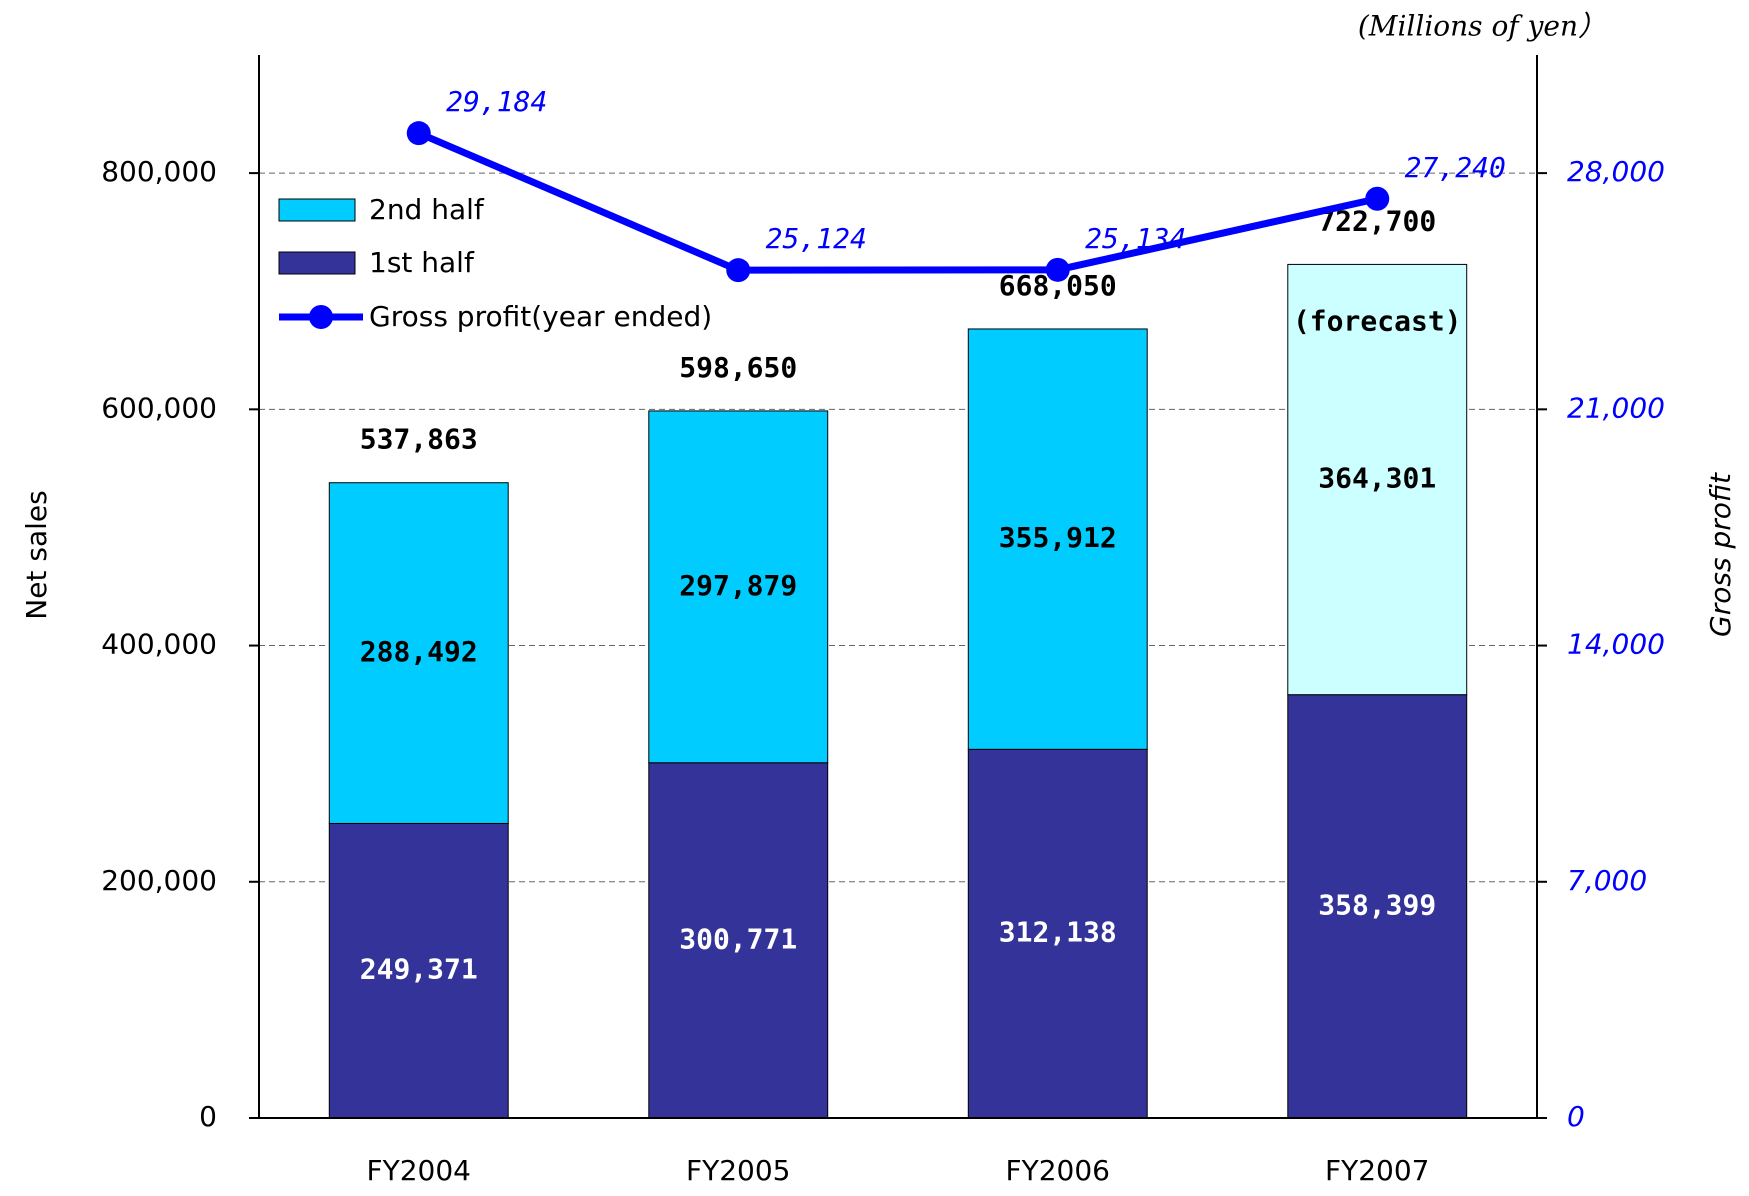 This screenshot has width=1749, height=1196. I want to click on x-tick-label: FY2006, so click(1058, 1170).